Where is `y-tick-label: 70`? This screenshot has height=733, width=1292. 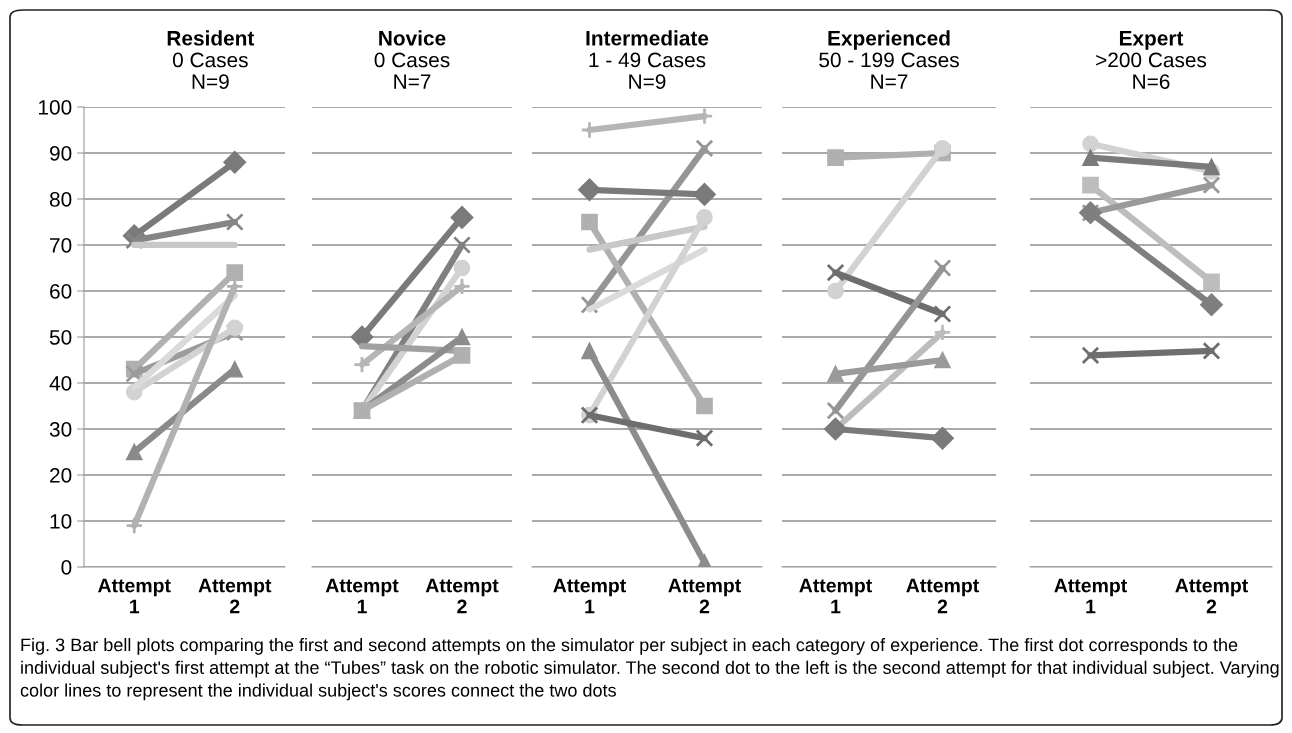 y-tick-label: 70 is located at coordinates (61, 245).